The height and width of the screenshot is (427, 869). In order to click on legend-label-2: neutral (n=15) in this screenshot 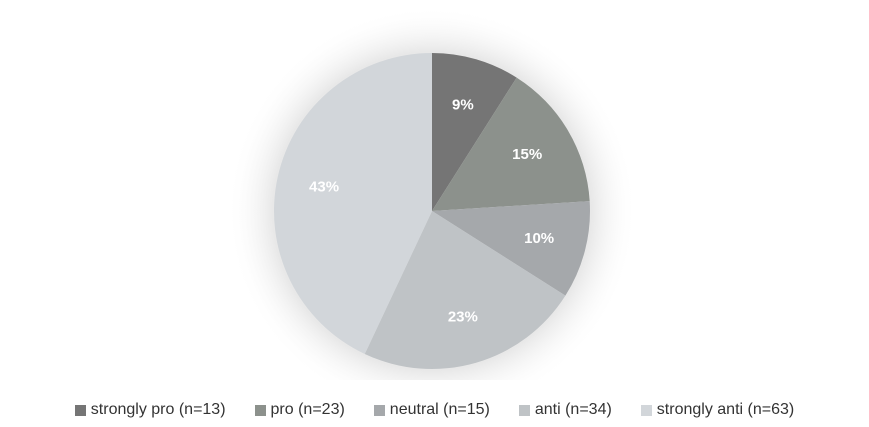, I will do `click(439, 409)`.